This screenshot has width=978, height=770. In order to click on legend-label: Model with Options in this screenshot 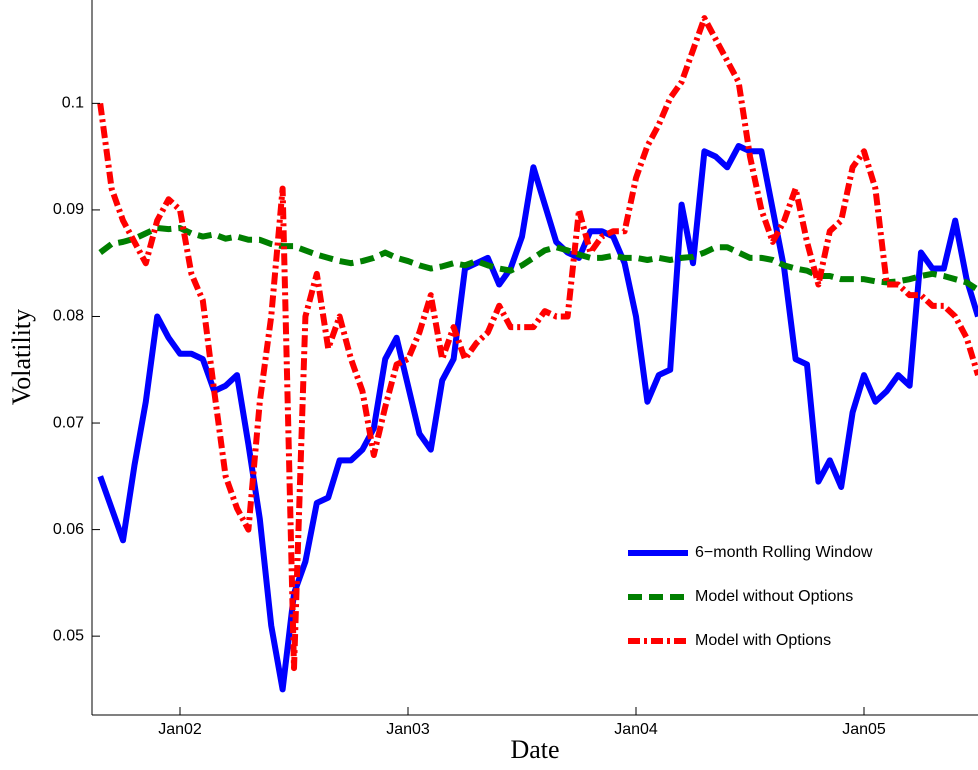, I will do `click(763, 640)`.